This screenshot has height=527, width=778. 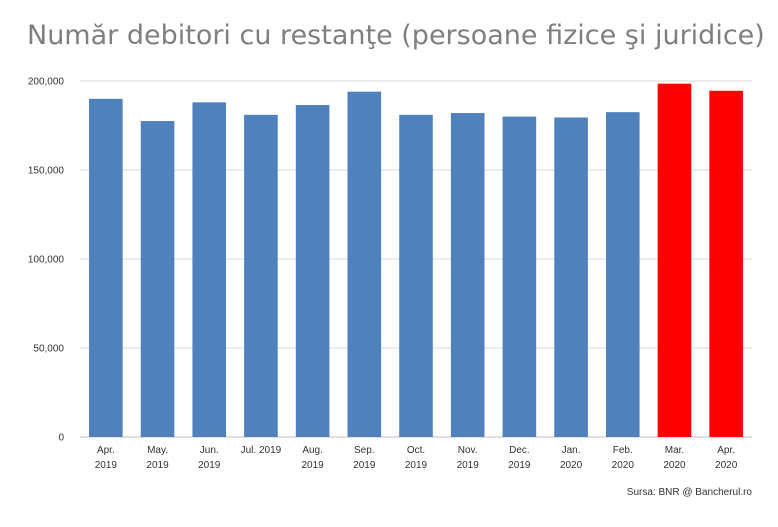 What do you see at coordinates (61, 438) in the screenshot?
I see `y-tick-label: 0` at bounding box center [61, 438].